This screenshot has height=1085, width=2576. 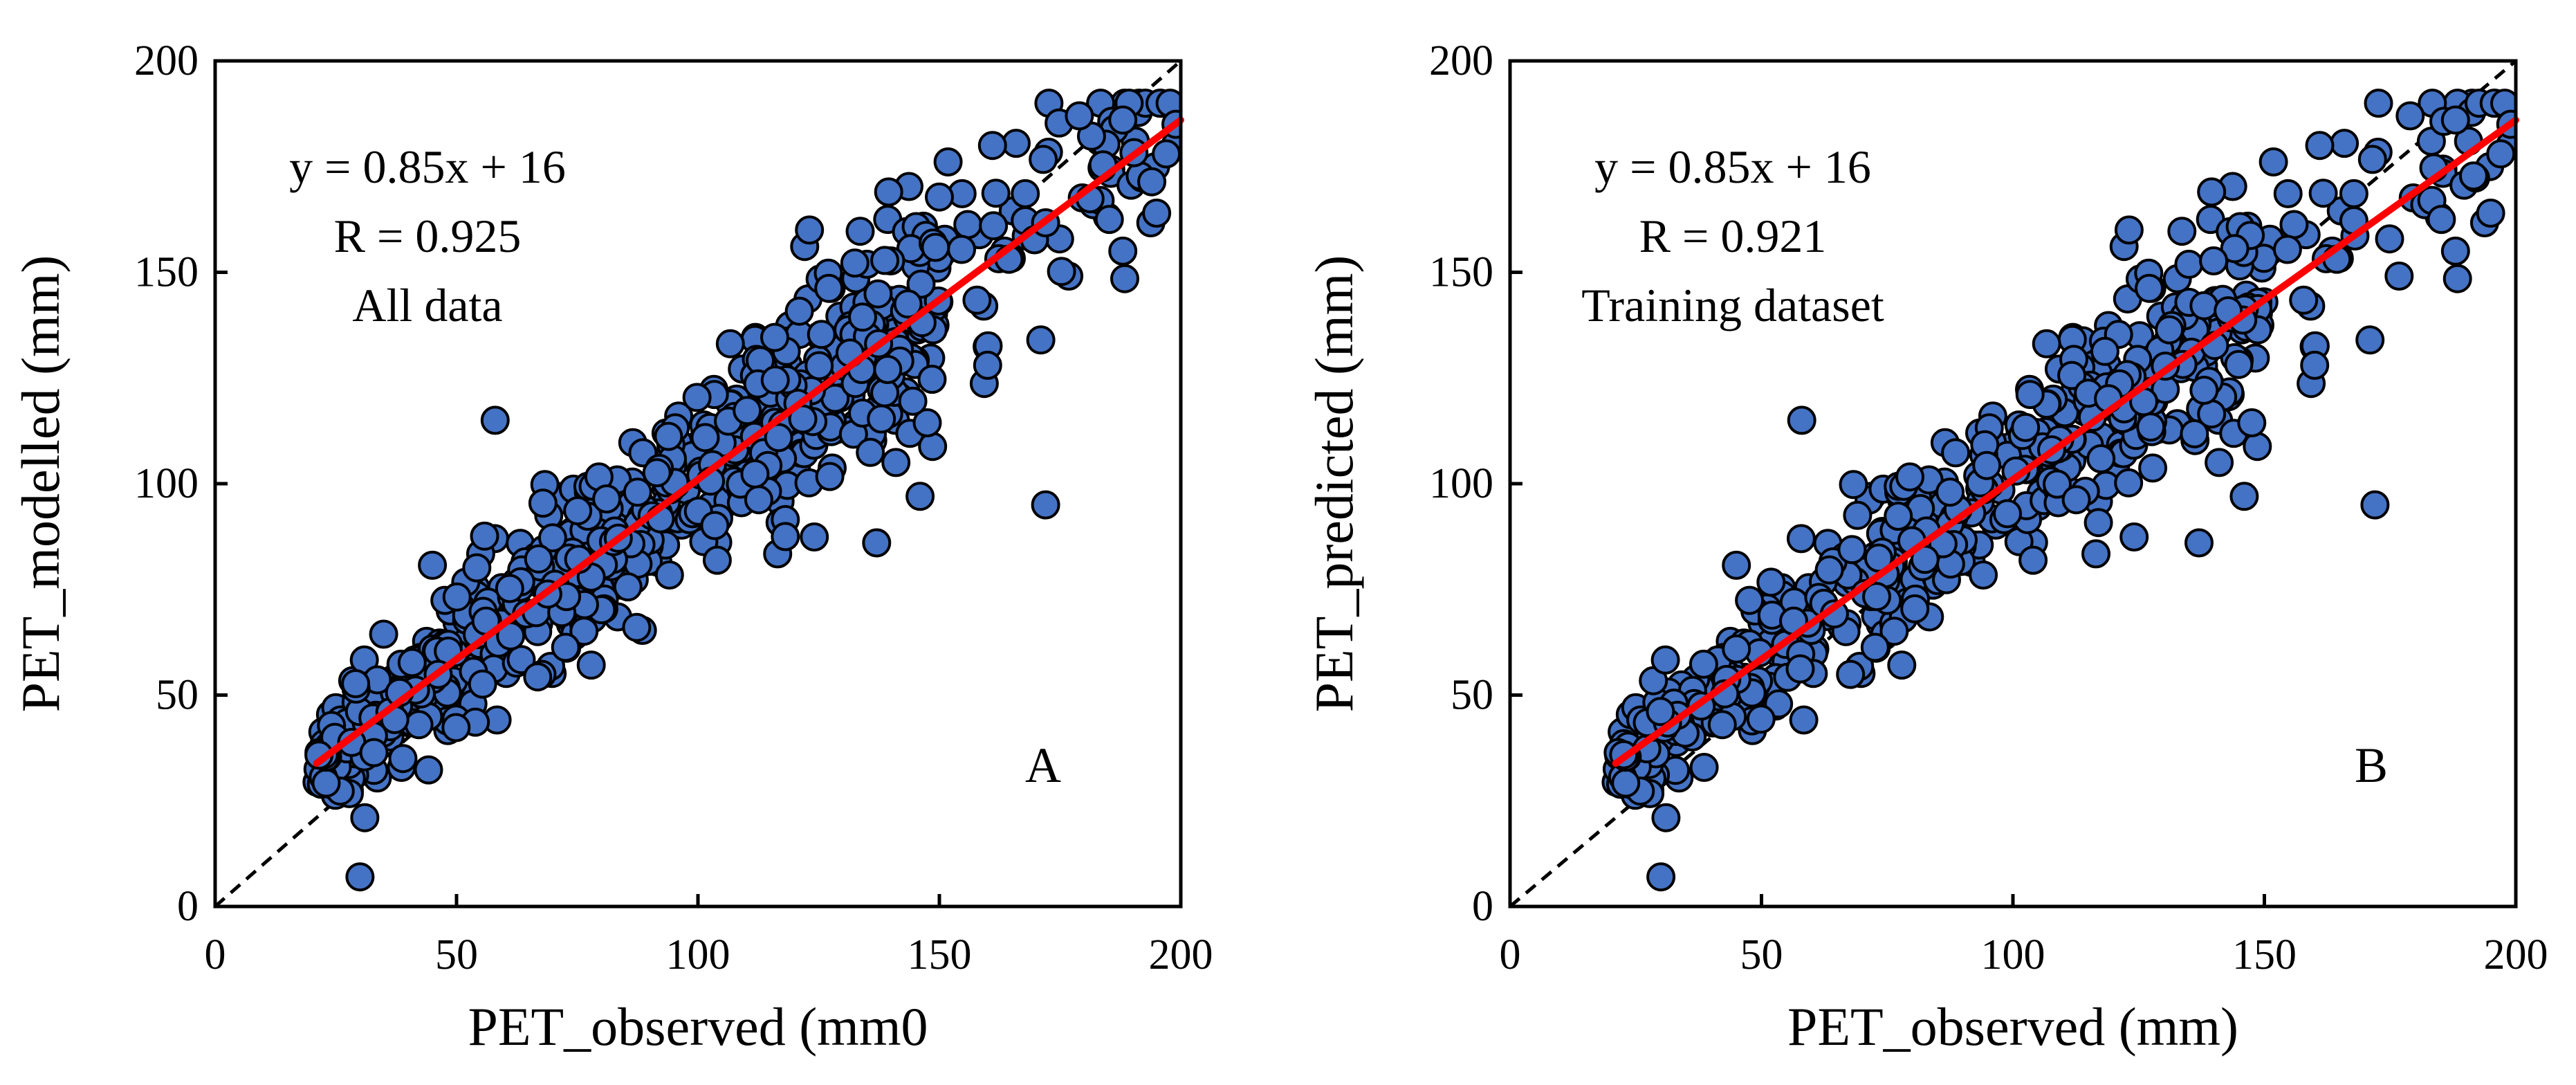 I want to click on panel-label: A, so click(x=1043, y=765).